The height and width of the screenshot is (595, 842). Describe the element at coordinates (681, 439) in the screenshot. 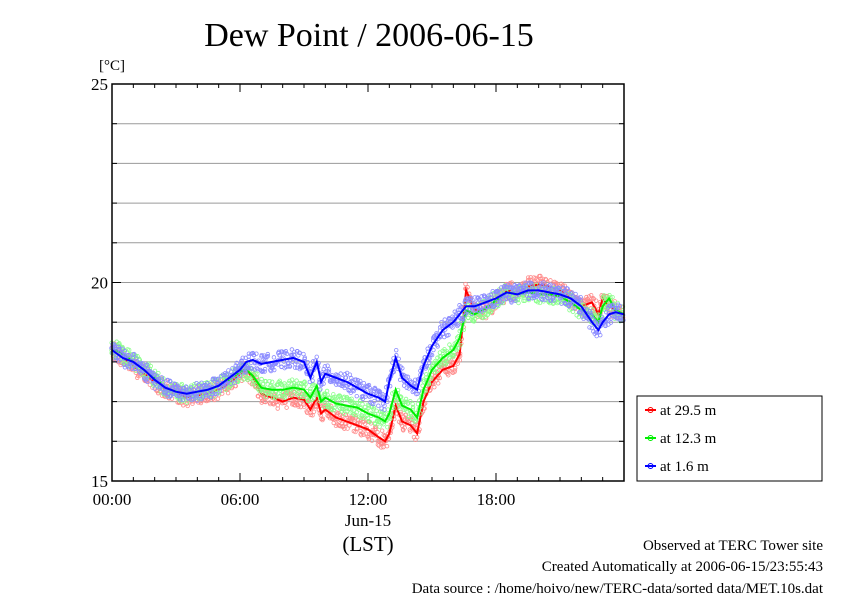

I see `legend-item-12-3m: at 12.3 m` at that location.